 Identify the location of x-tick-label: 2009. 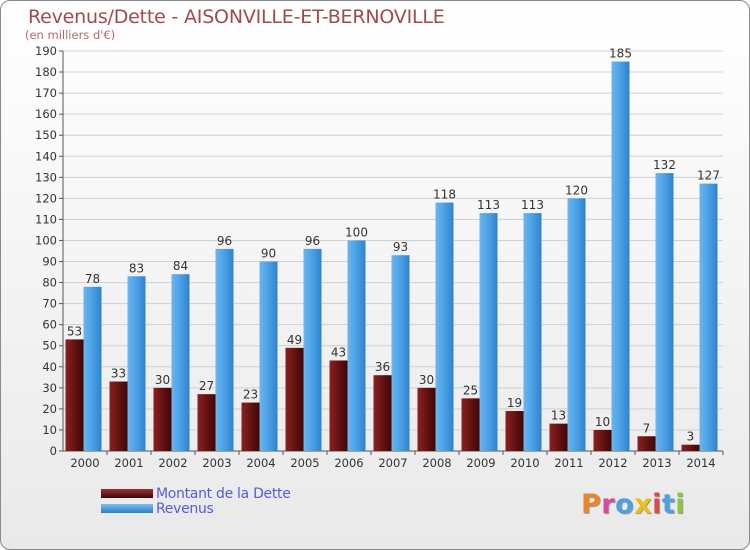
(480, 463).